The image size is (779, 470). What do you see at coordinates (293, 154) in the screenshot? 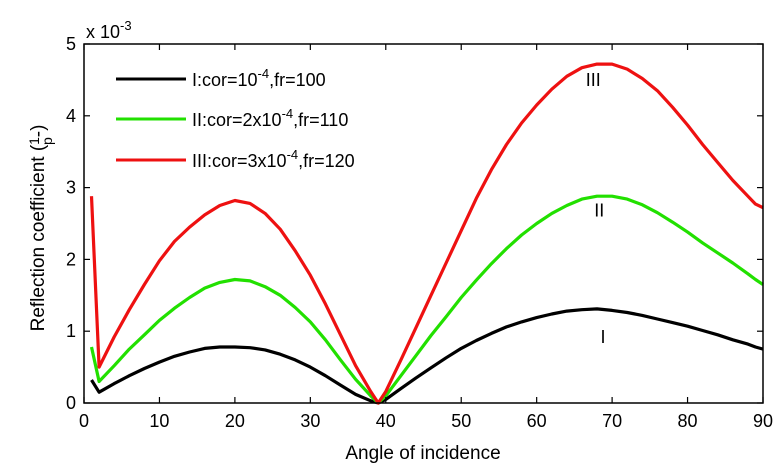
I see `legend-label-3-exp: -4` at bounding box center [293, 154].